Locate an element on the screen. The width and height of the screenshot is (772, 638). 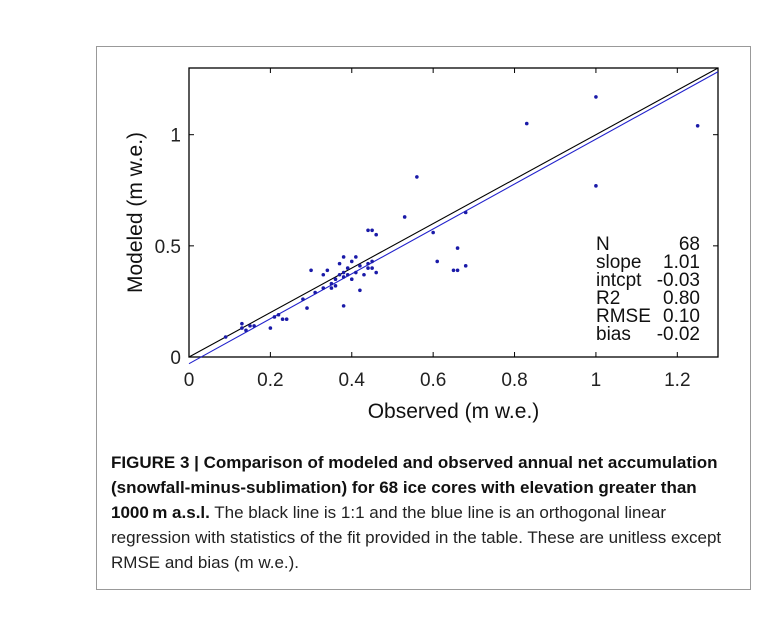
x-tick-label: 0.6 is located at coordinates (433, 380).